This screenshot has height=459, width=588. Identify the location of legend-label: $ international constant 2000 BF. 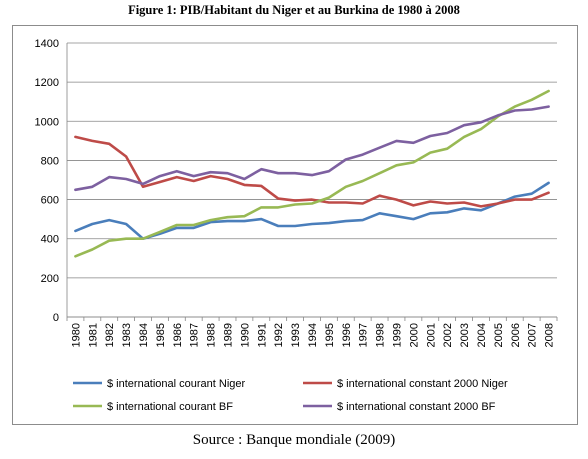
(416, 407).